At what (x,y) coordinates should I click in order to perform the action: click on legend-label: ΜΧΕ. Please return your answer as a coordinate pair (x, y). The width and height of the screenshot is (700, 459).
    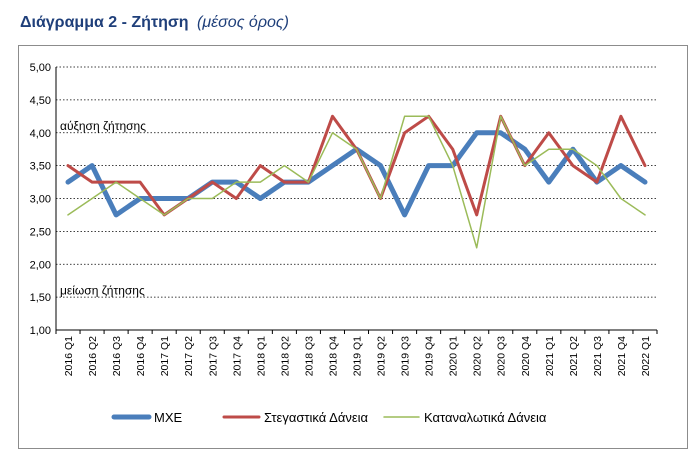
    Looking at the image, I should click on (168, 417).